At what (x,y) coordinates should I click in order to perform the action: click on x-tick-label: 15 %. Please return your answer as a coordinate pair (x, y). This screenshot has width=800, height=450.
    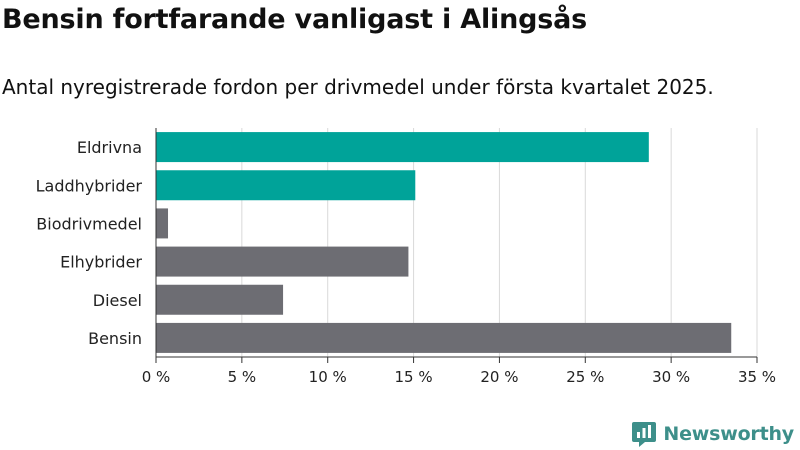
    Looking at the image, I should click on (414, 377).